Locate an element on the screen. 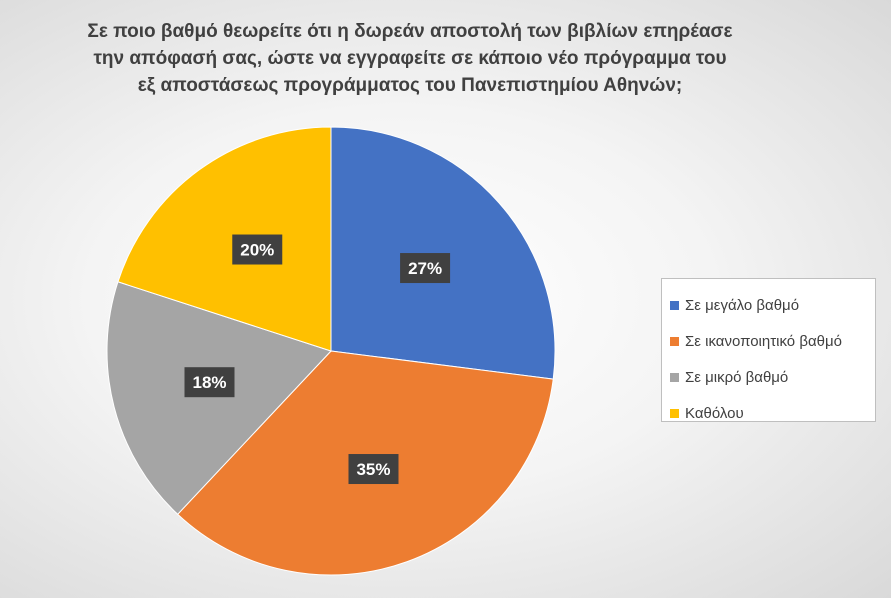 Image resolution: width=891 pixels, height=598 pixels. pie-slice-large-degree is located at coordinates (443, 253).